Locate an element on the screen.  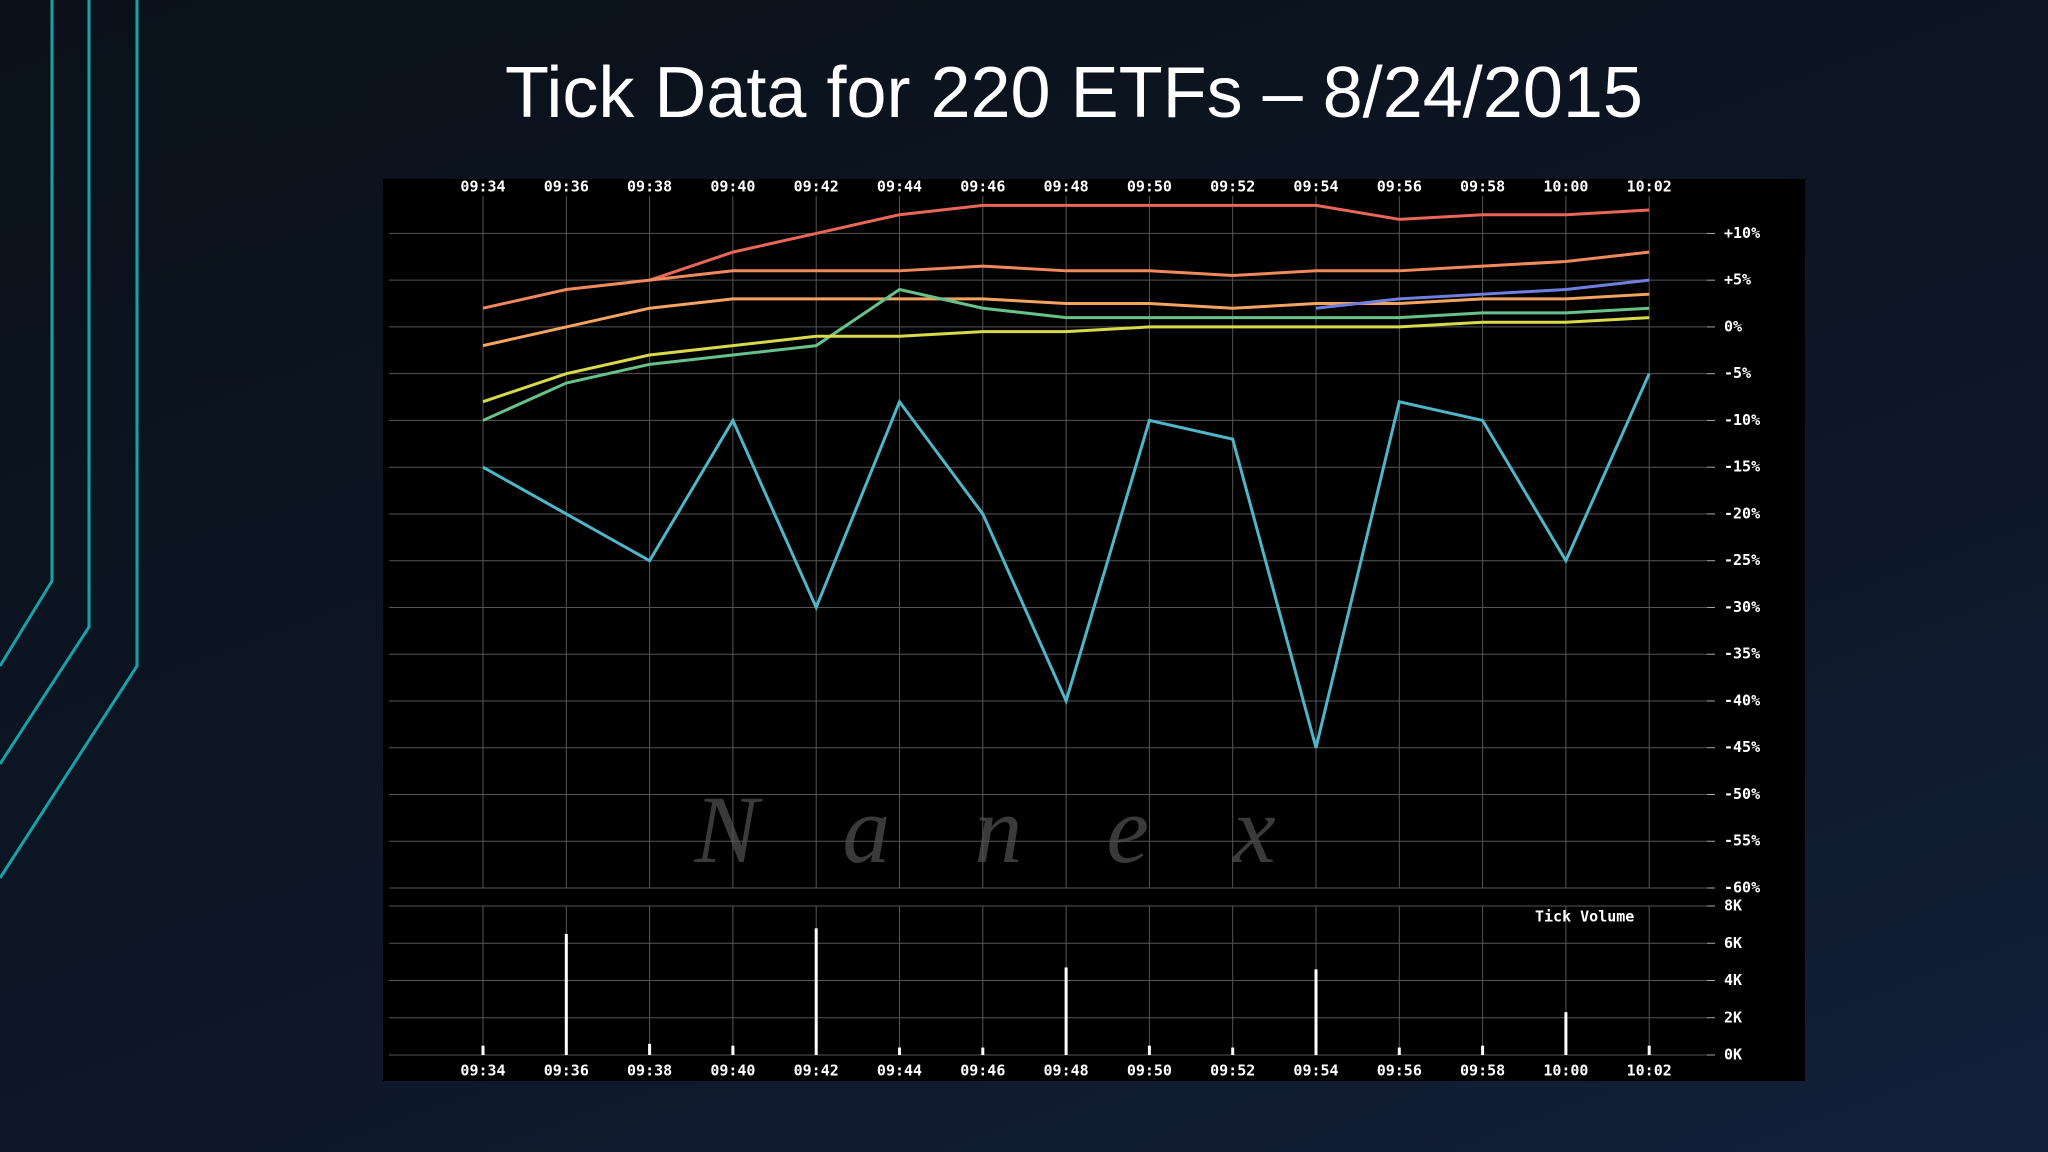
y-tick-label: 6K is located at coordinates (1733, 943).